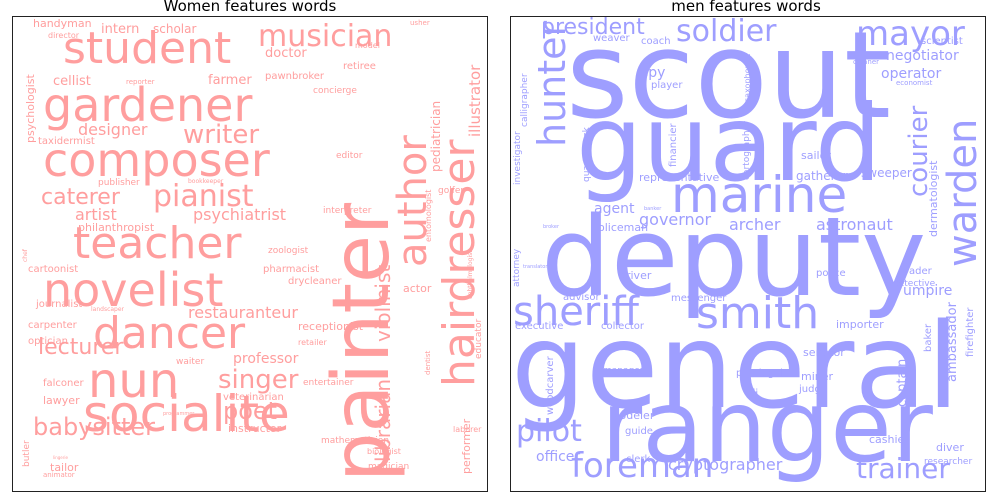 This screenshot has height=500, width=1000. I want to click on women-word-lawyer: lawyer, so click(61, 400).